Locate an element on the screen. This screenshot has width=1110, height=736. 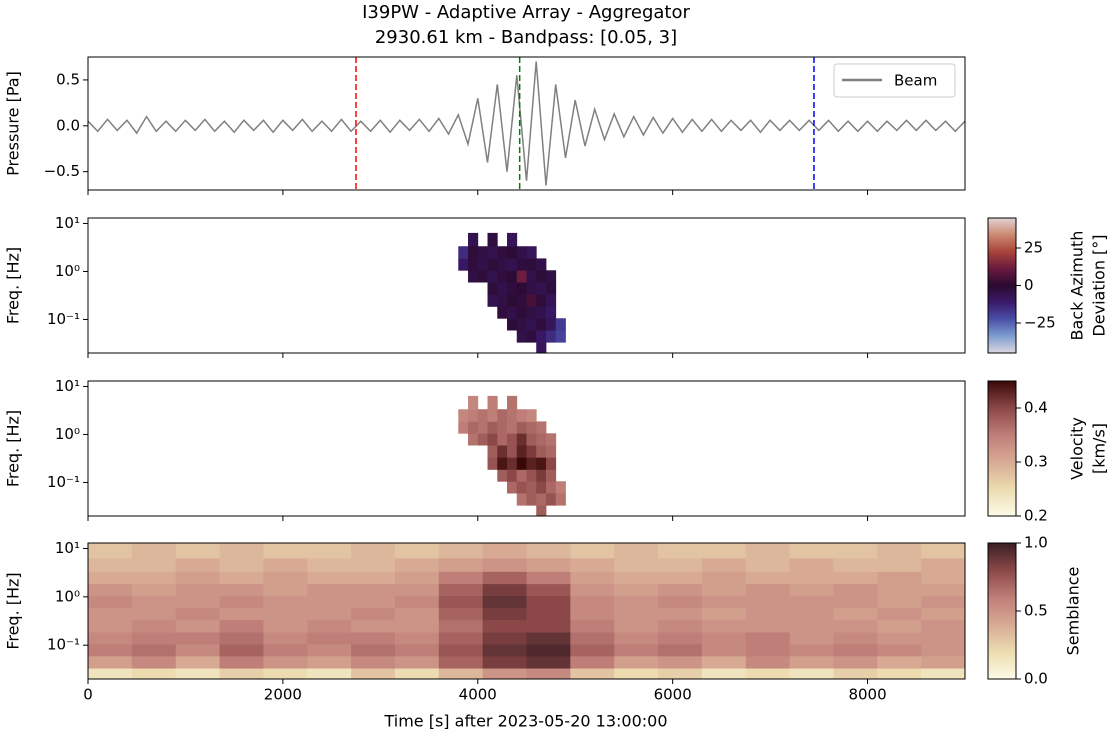
colorbar-tick-label: 0.2 is located at coordinates (1036, 516).